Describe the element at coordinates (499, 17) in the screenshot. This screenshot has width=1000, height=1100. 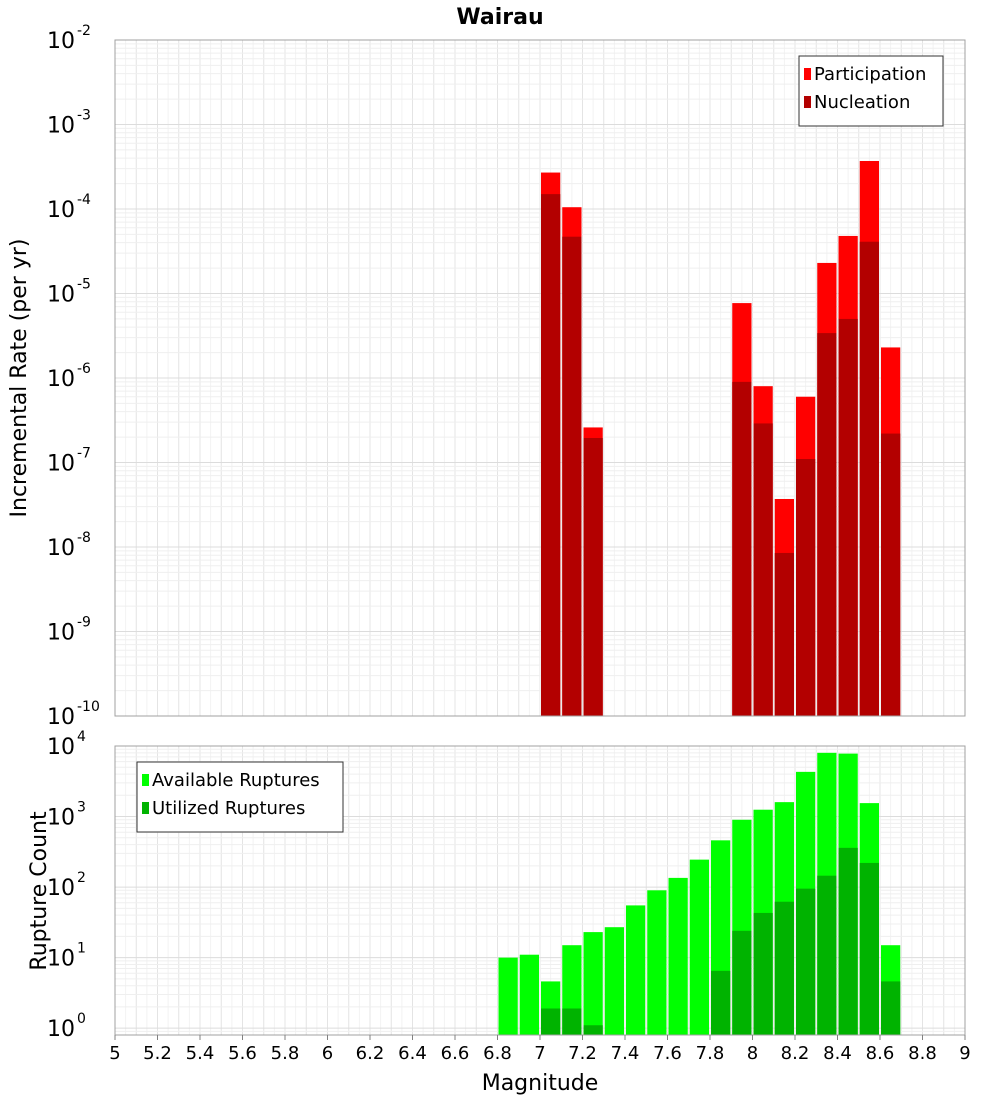
I see `chart-title: Wairau` at that location.